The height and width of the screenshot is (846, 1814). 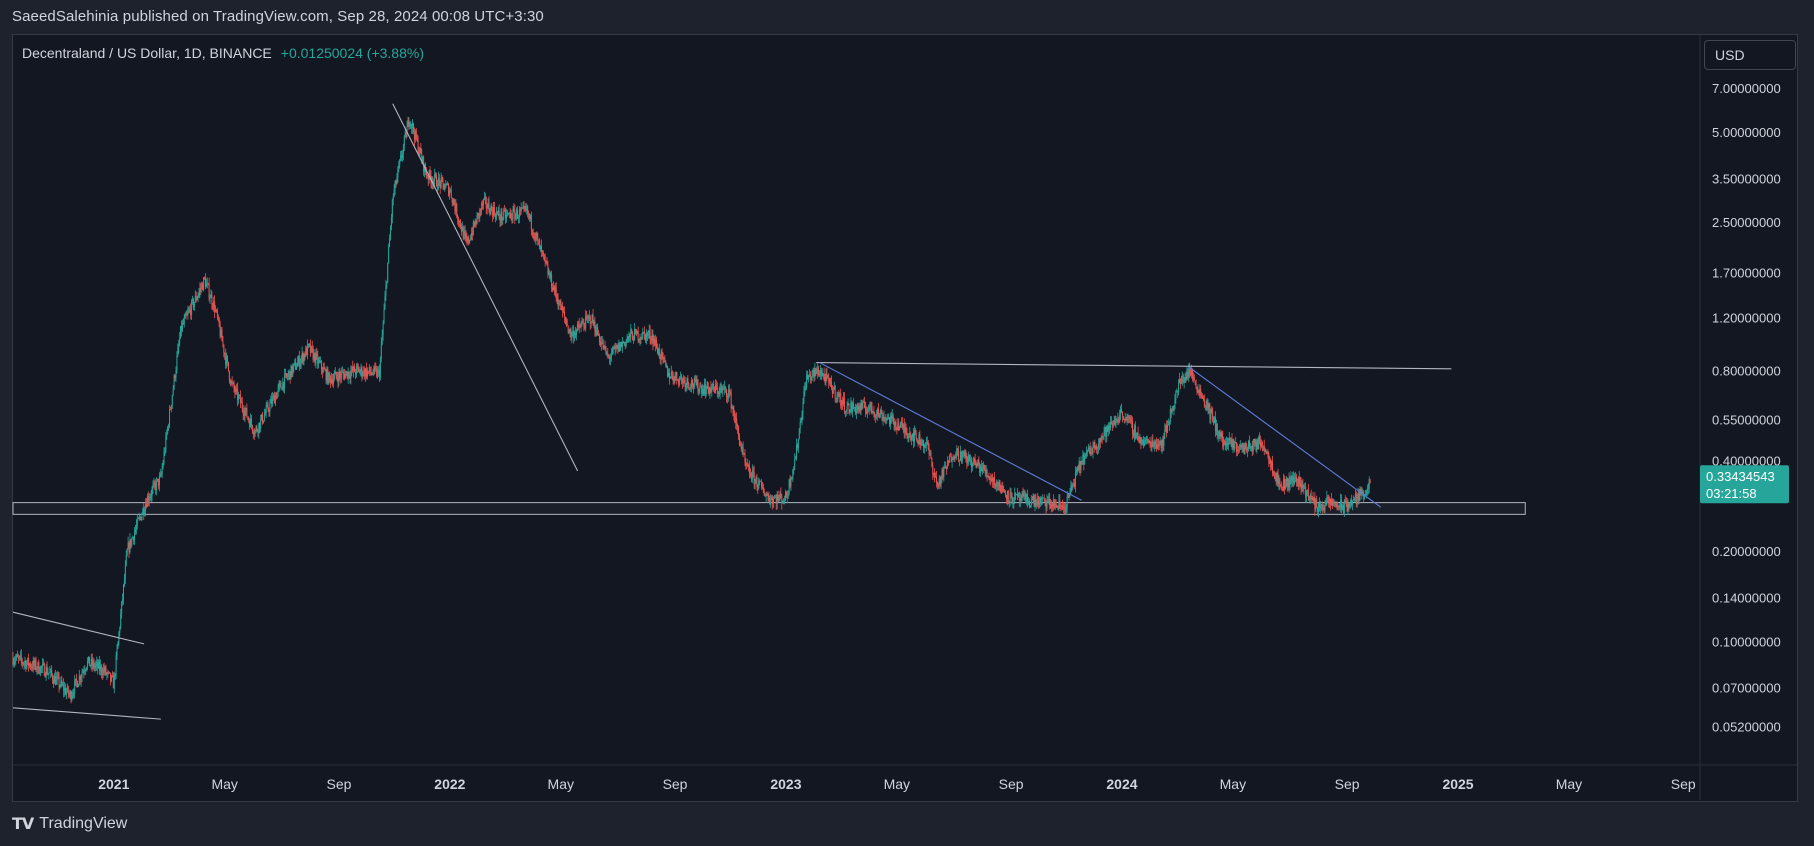 I want to click on y-tick-label: 0.80000000, so click(x=1746, y=370).